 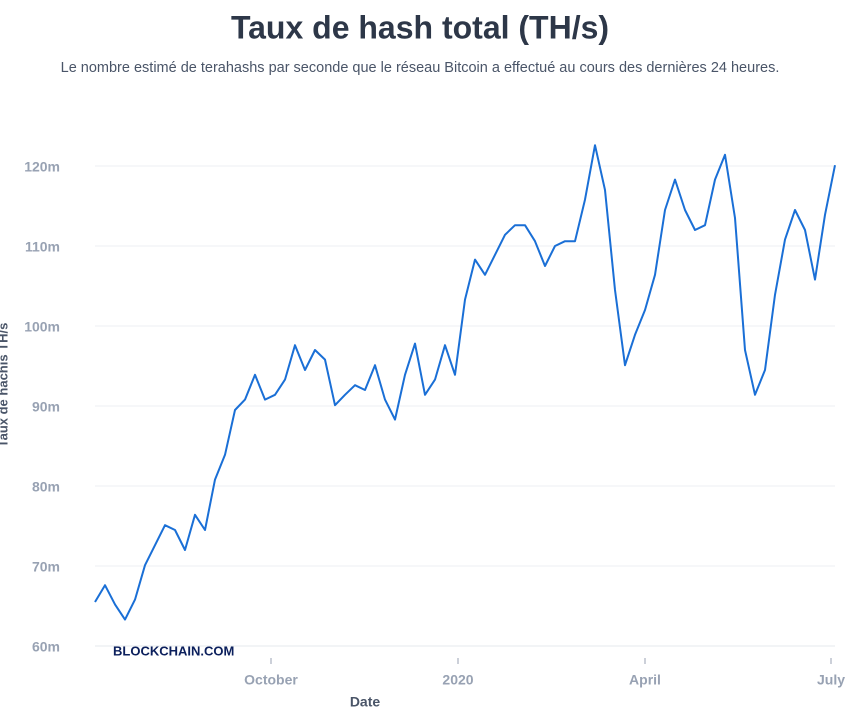 I want to click on x-tick-label: 2020, so click(x=457, y=680).